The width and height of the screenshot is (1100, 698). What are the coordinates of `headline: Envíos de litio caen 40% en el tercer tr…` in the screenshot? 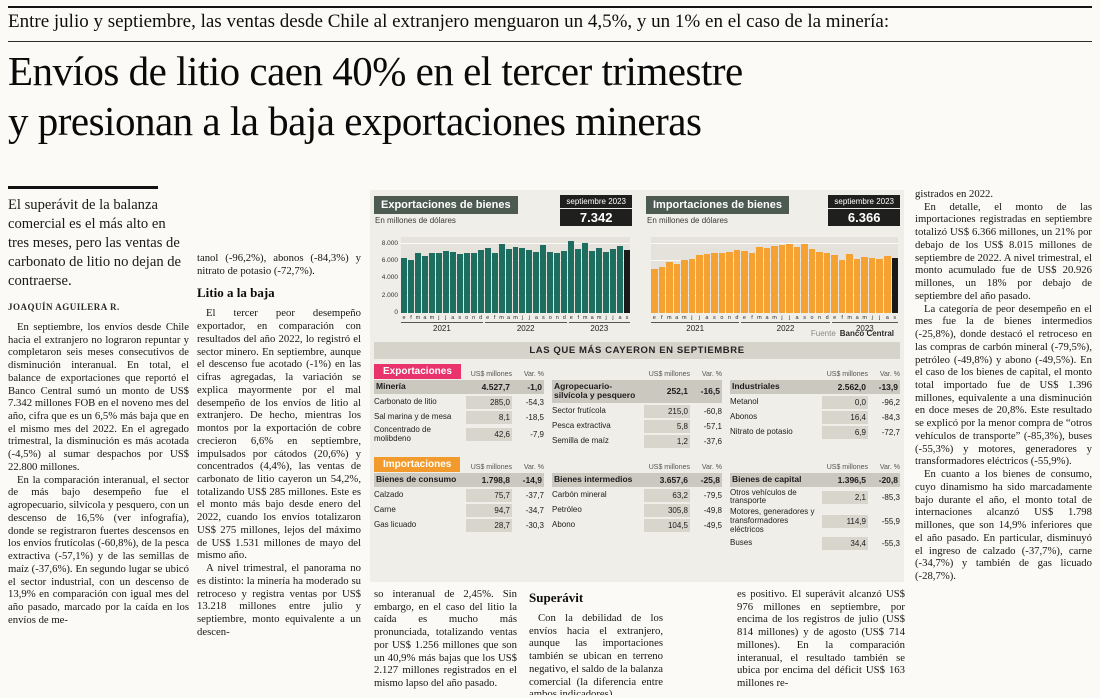 It's located at (550, 96).